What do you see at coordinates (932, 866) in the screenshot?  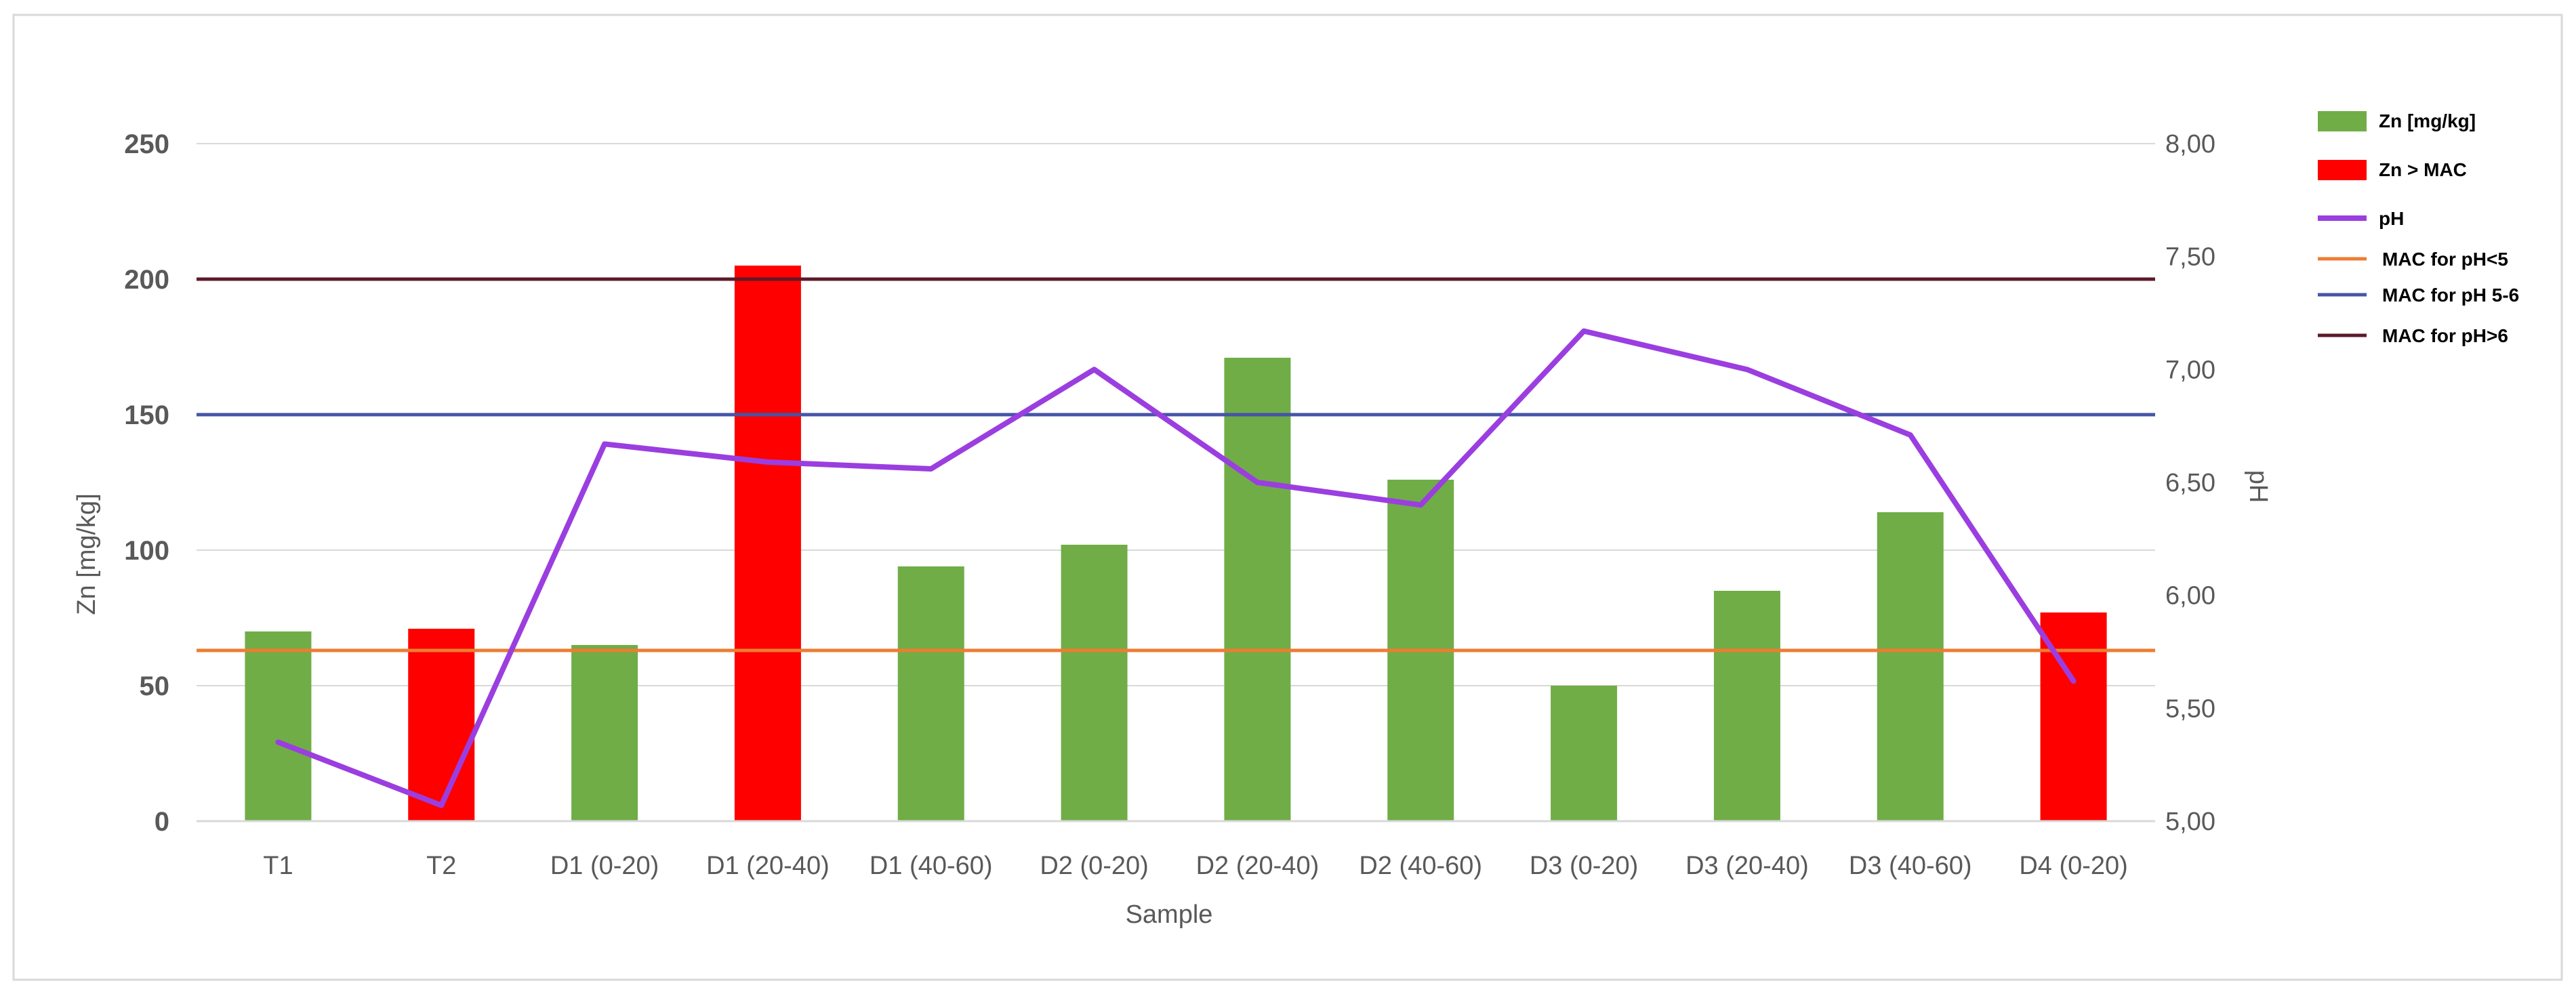 I see `x-tick-label: D1 (40-60)` at bounding box center [932, 866].